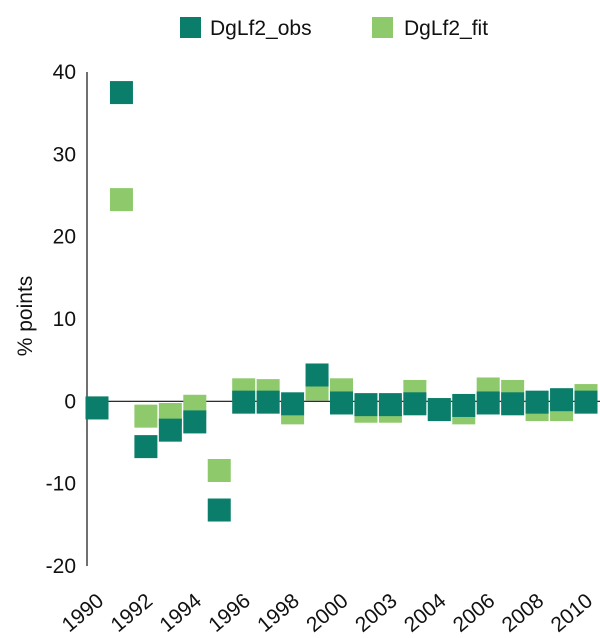 This screenshot has width=600, height=638. I want to click on y-tick-label: 10, so click(64, 319).